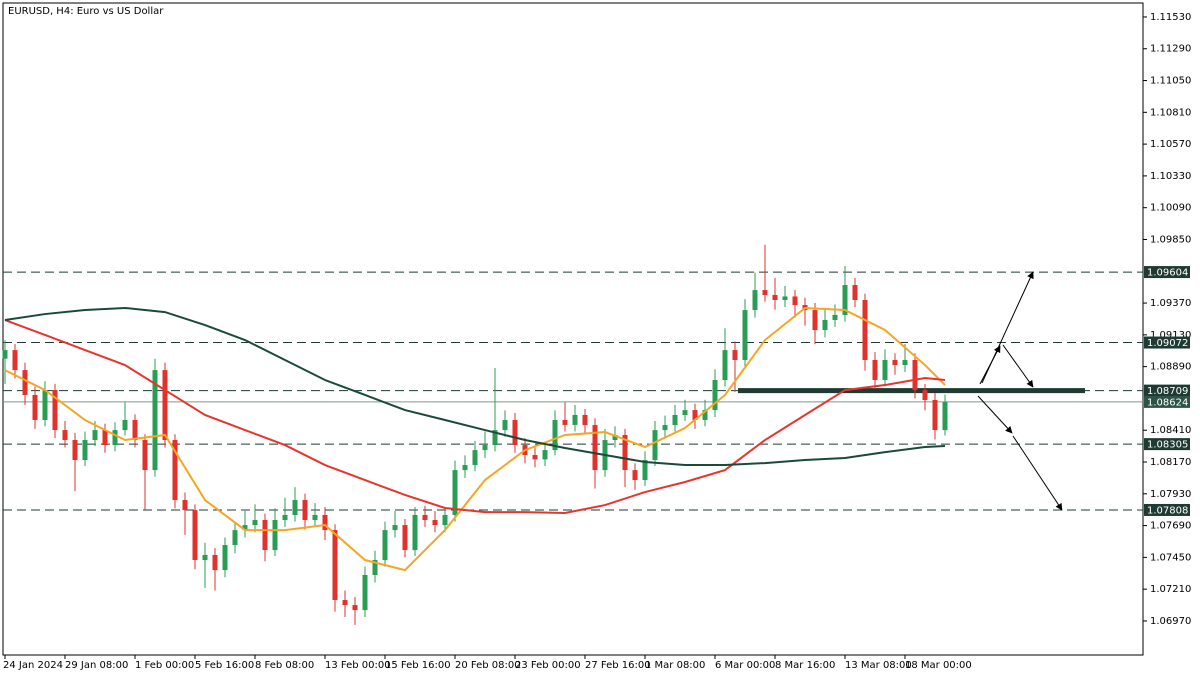  Describe the element at coordinates (86, 11) in the screenshot. I see `chart-title: EURUSD, H4: Euro vs US Dollar` at that location.